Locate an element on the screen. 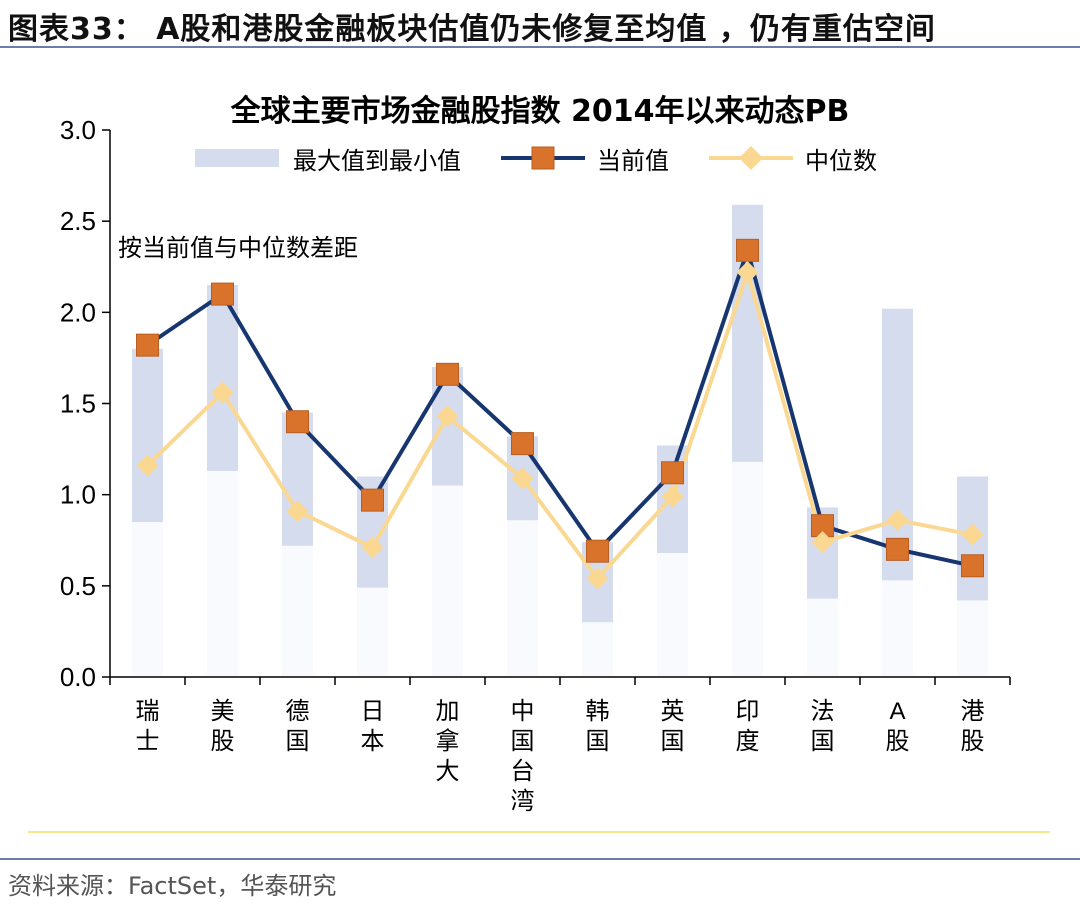 The height and width of the screenshot is (912, 1080). legend-item-range: 最大值到最小值 is located at coordinates (328, 158).